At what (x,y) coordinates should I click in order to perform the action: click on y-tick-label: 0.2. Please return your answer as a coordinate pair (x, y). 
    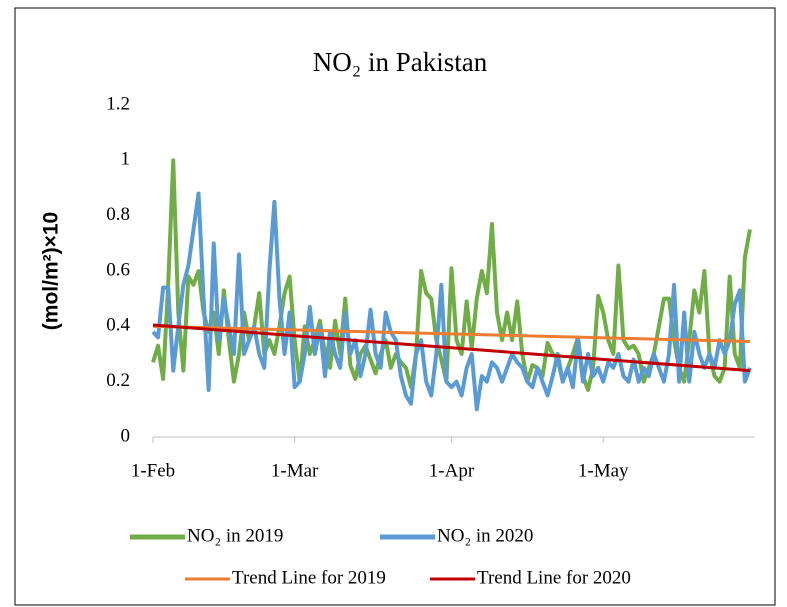
    Looking at the image, I should click on (118, 380).